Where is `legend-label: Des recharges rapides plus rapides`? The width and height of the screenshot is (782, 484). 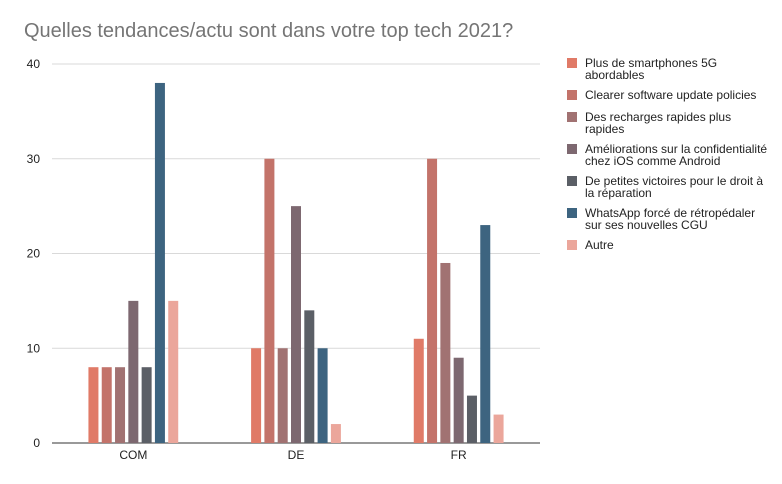 legend-label: Des recharges rapides plus rapides is located at coordinates (658, 123).